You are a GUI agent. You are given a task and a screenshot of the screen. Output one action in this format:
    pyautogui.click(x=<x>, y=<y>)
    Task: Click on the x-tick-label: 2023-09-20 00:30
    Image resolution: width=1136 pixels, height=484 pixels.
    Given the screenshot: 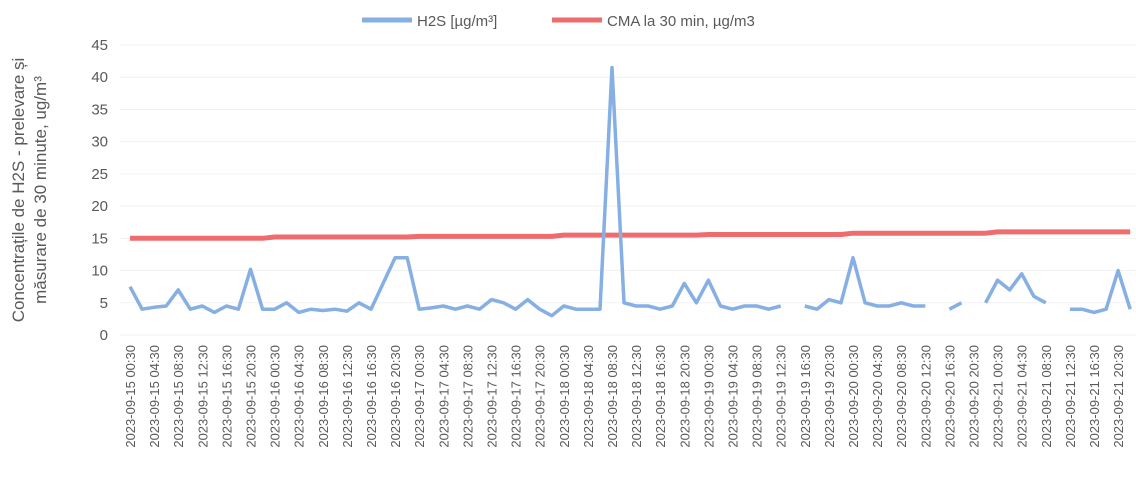 What is the action you would take?
    pyautogui.click(x=853, y=396)
    